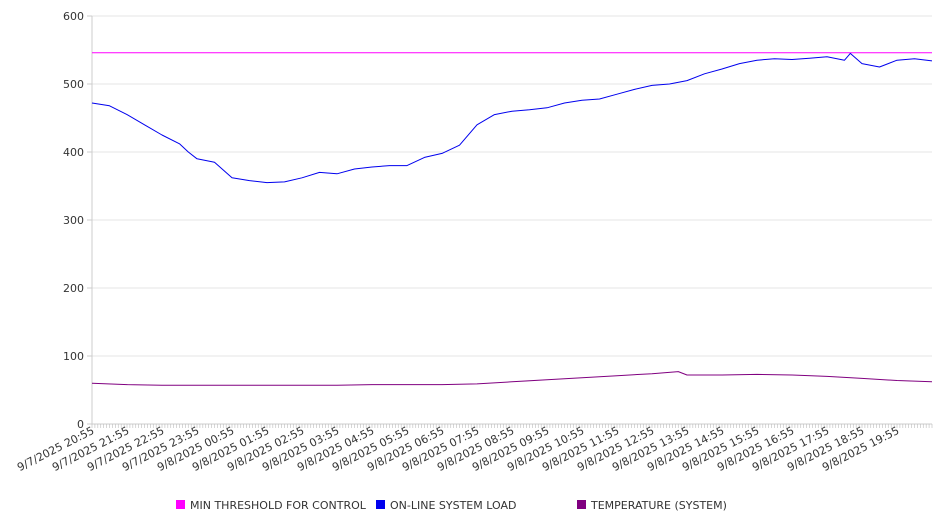 This screenshot has width=946, height=526. What do you see at coordinates (73, 220) in the screenshot?
I see `y-tick-label: 300` at bounding box center [73, 220].